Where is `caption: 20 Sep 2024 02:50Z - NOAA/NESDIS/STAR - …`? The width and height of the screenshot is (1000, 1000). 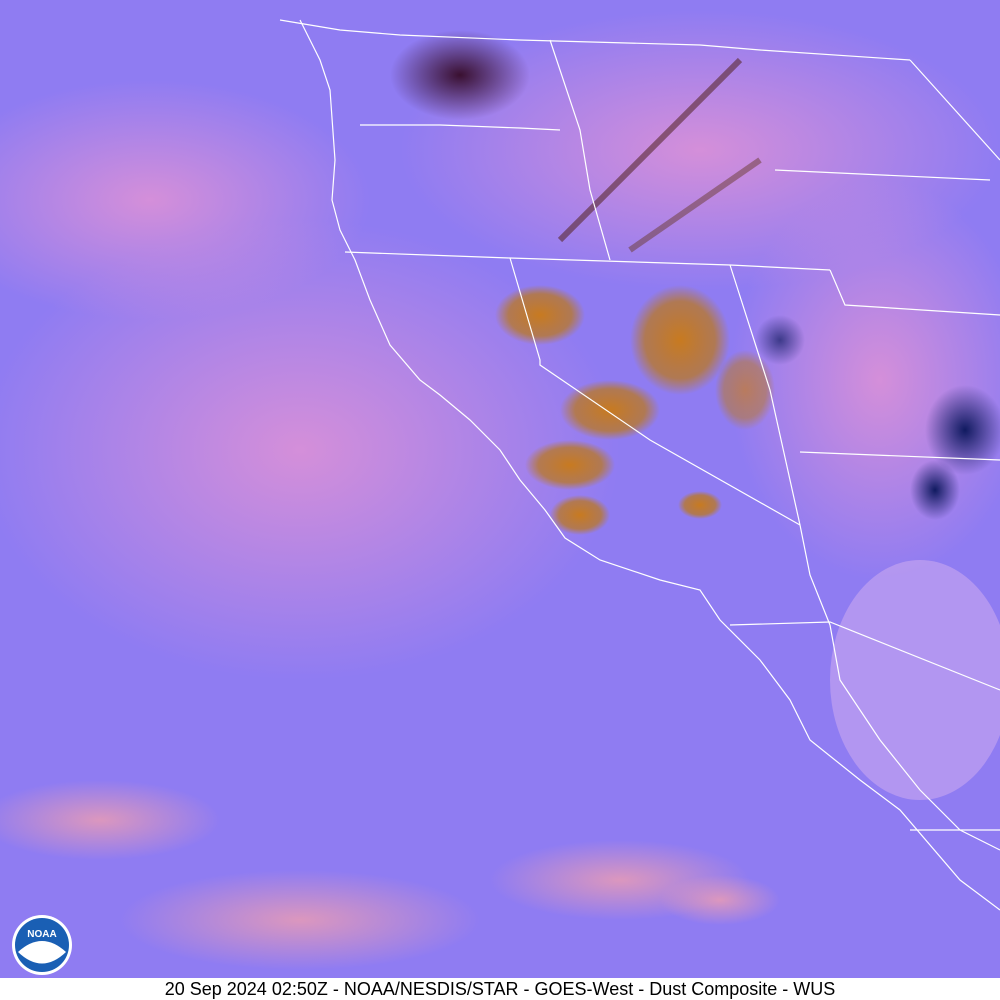 caption: 20 Sep 2024 02:50Z - NOAA/NESDIS/STAR - … is located at coordinates (500, 989).